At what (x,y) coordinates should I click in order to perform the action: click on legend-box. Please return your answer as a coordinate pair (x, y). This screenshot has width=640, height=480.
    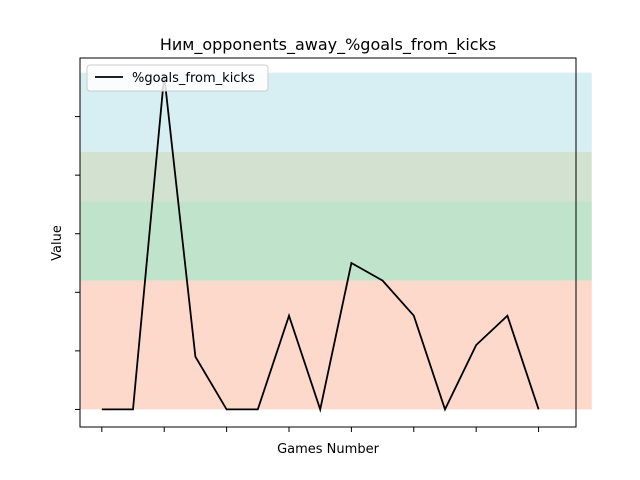
    Looking at the image, I should click on (177, 78).